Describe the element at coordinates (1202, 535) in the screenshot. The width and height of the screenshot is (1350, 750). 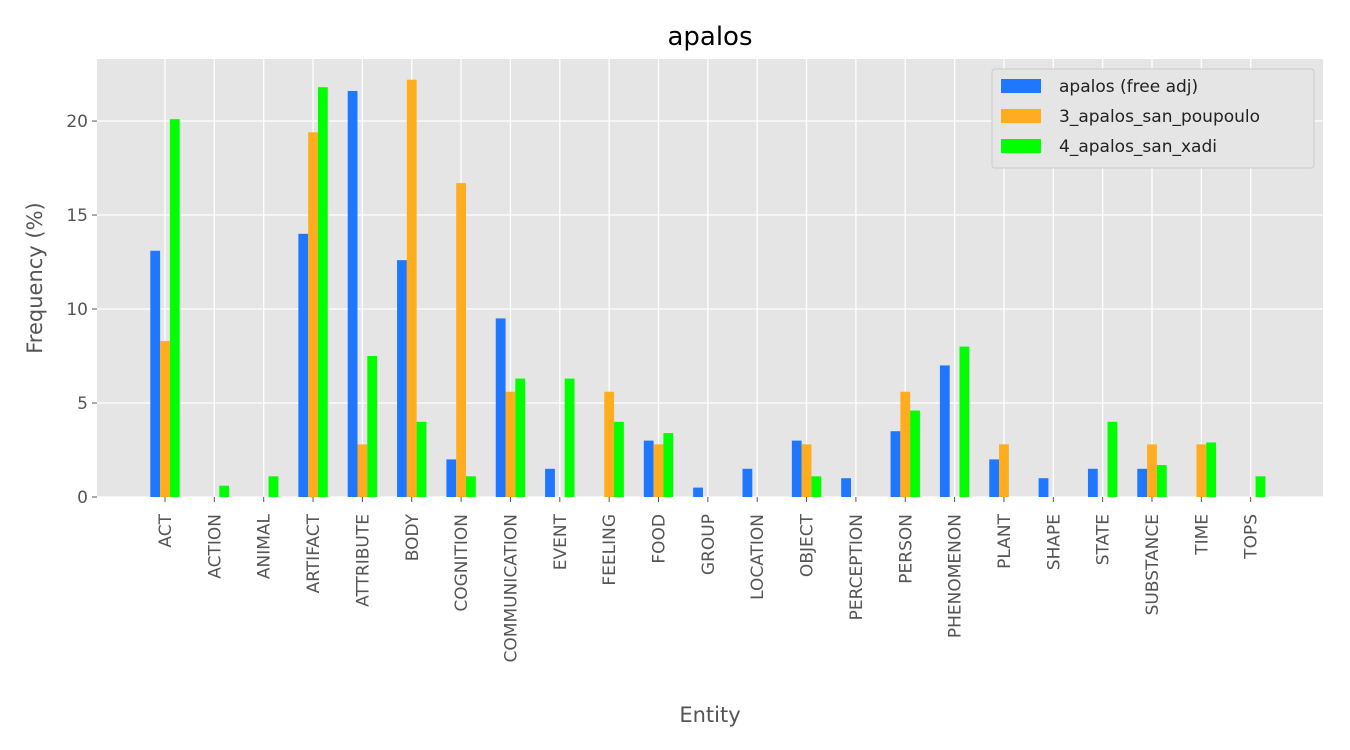
I see `x-tick-label: TIME` at that location.